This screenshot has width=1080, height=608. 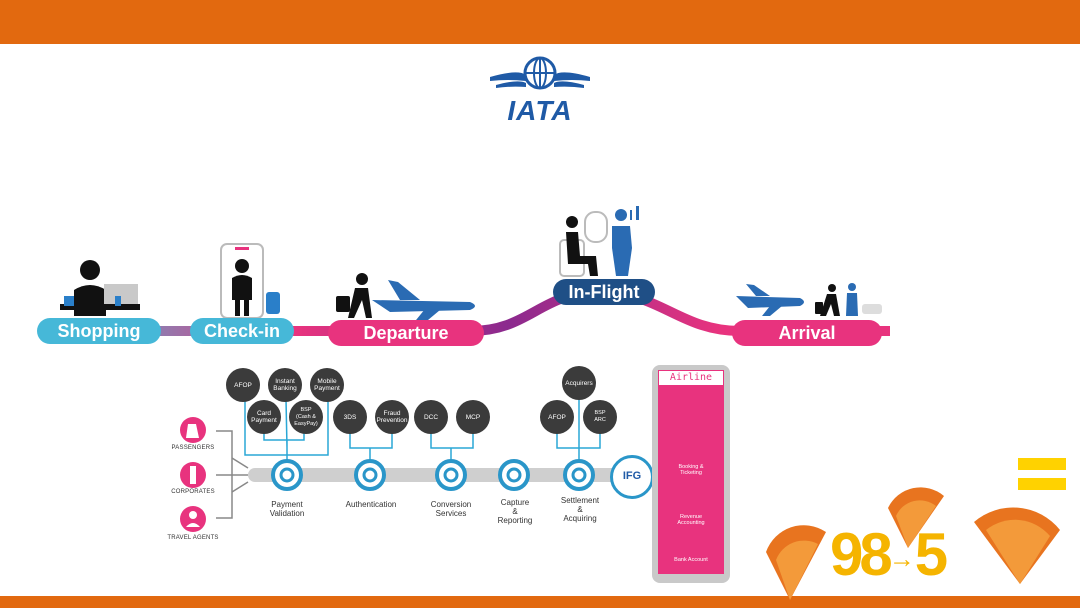 What do you see at coordinates (848, 299) in the screenshot?
I see `arrival-travelers-icon` at bounding box center [848, 299].